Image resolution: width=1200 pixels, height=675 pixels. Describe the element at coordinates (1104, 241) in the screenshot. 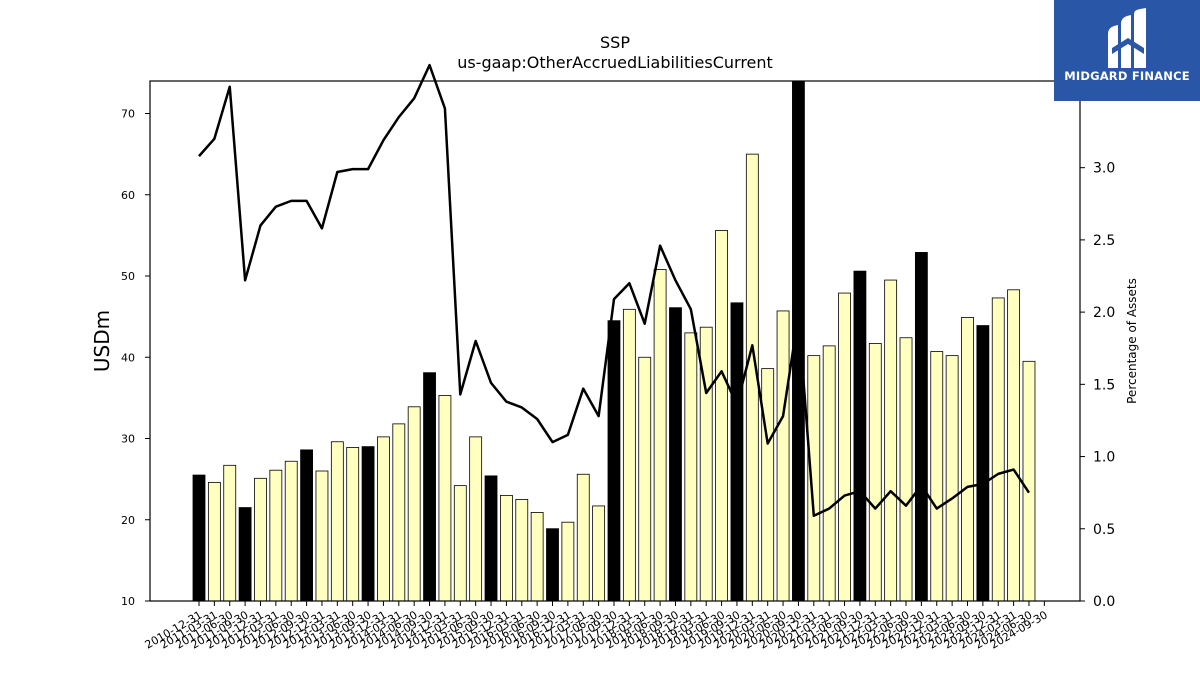

I see `y2-tick-label: 2.5` at that location.